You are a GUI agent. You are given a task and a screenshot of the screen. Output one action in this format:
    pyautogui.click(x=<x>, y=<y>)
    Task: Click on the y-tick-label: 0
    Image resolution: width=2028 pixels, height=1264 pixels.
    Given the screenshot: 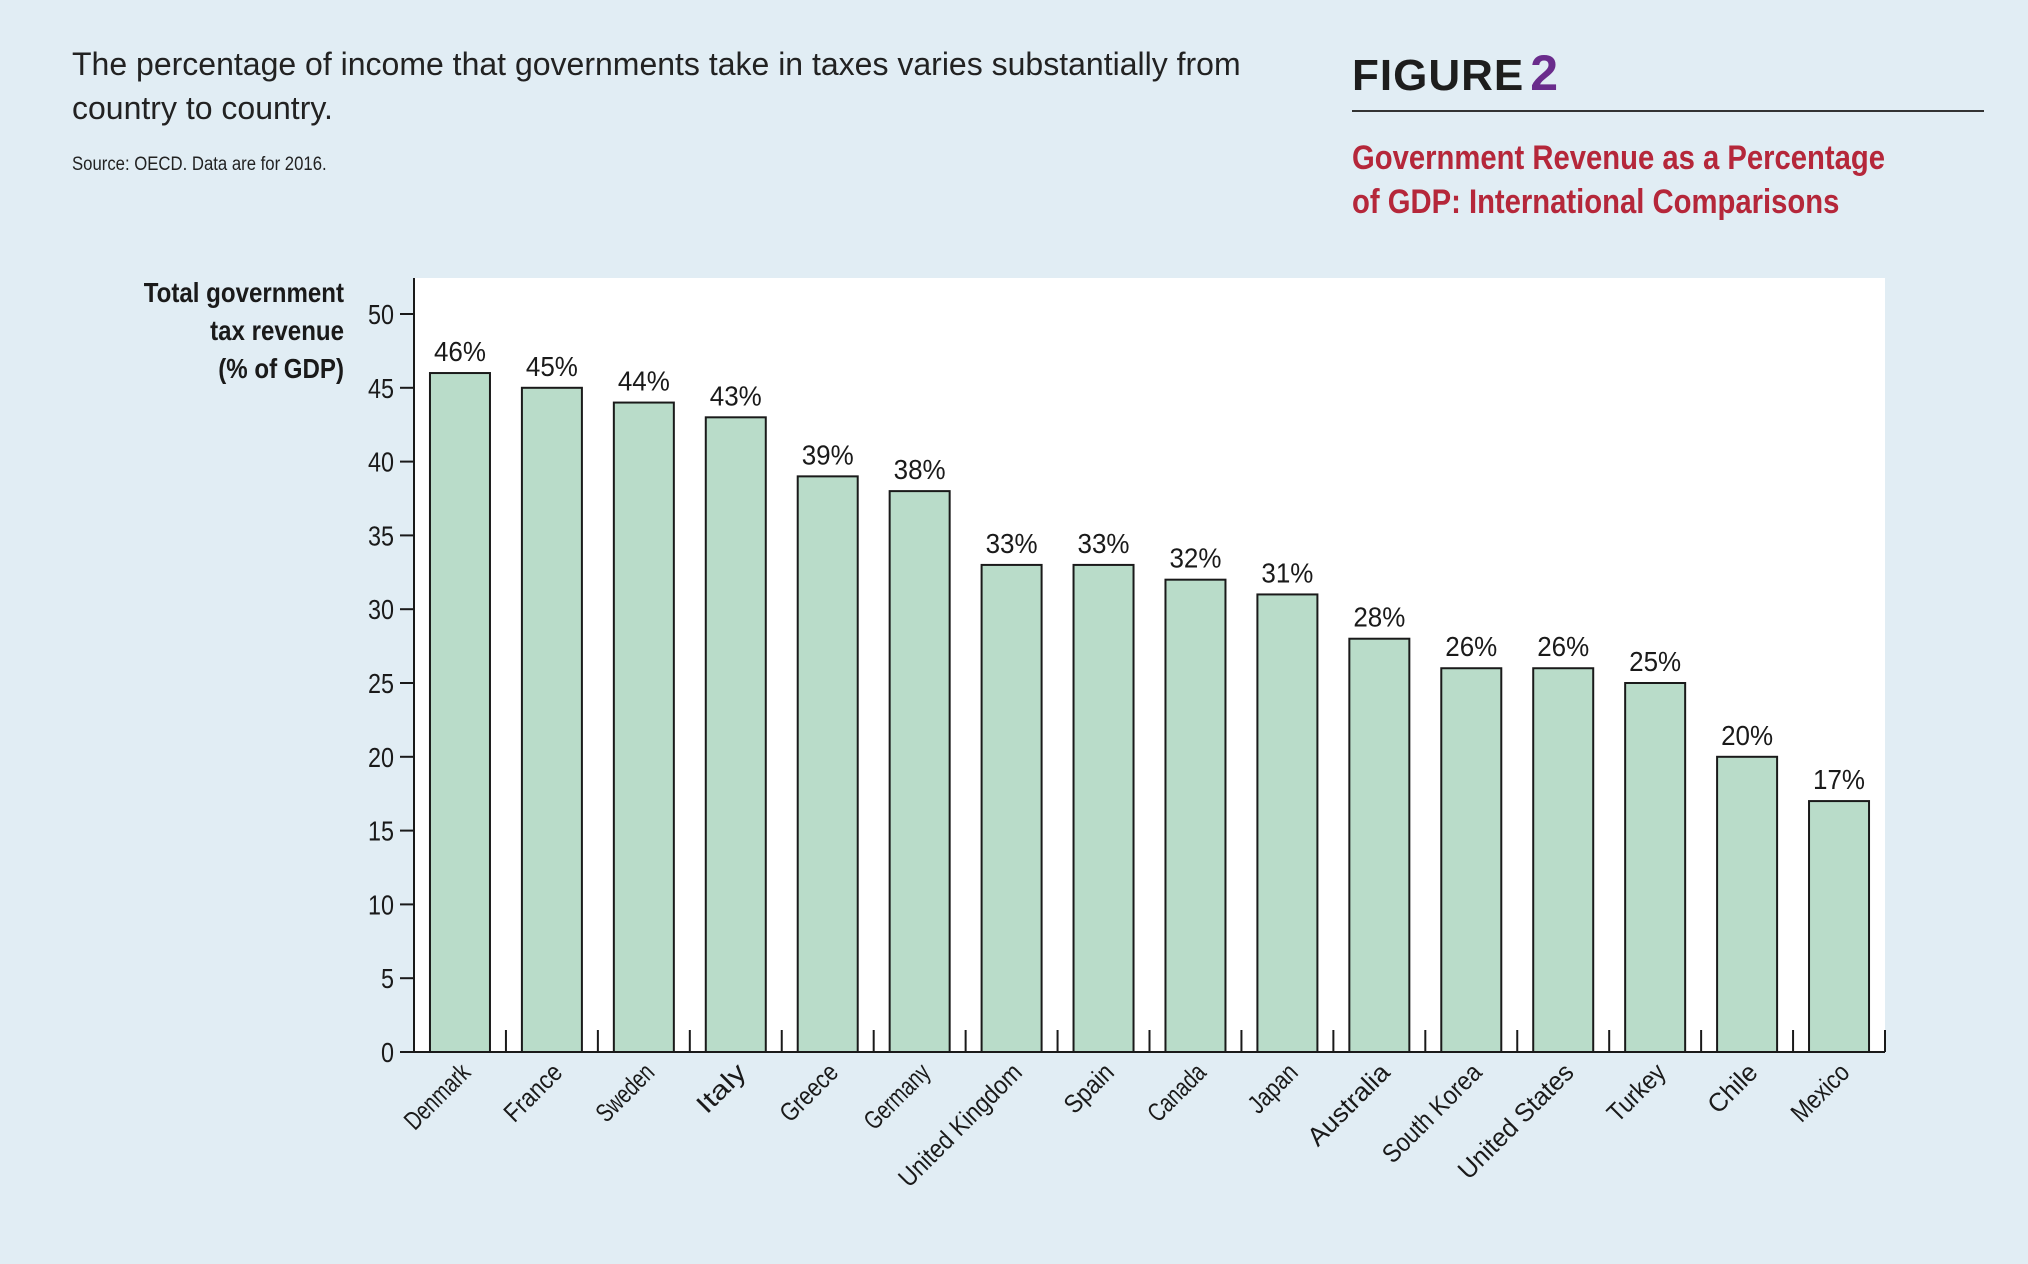 What is the action you would take?
    pyautogui.click(x=387, y=1052)
    